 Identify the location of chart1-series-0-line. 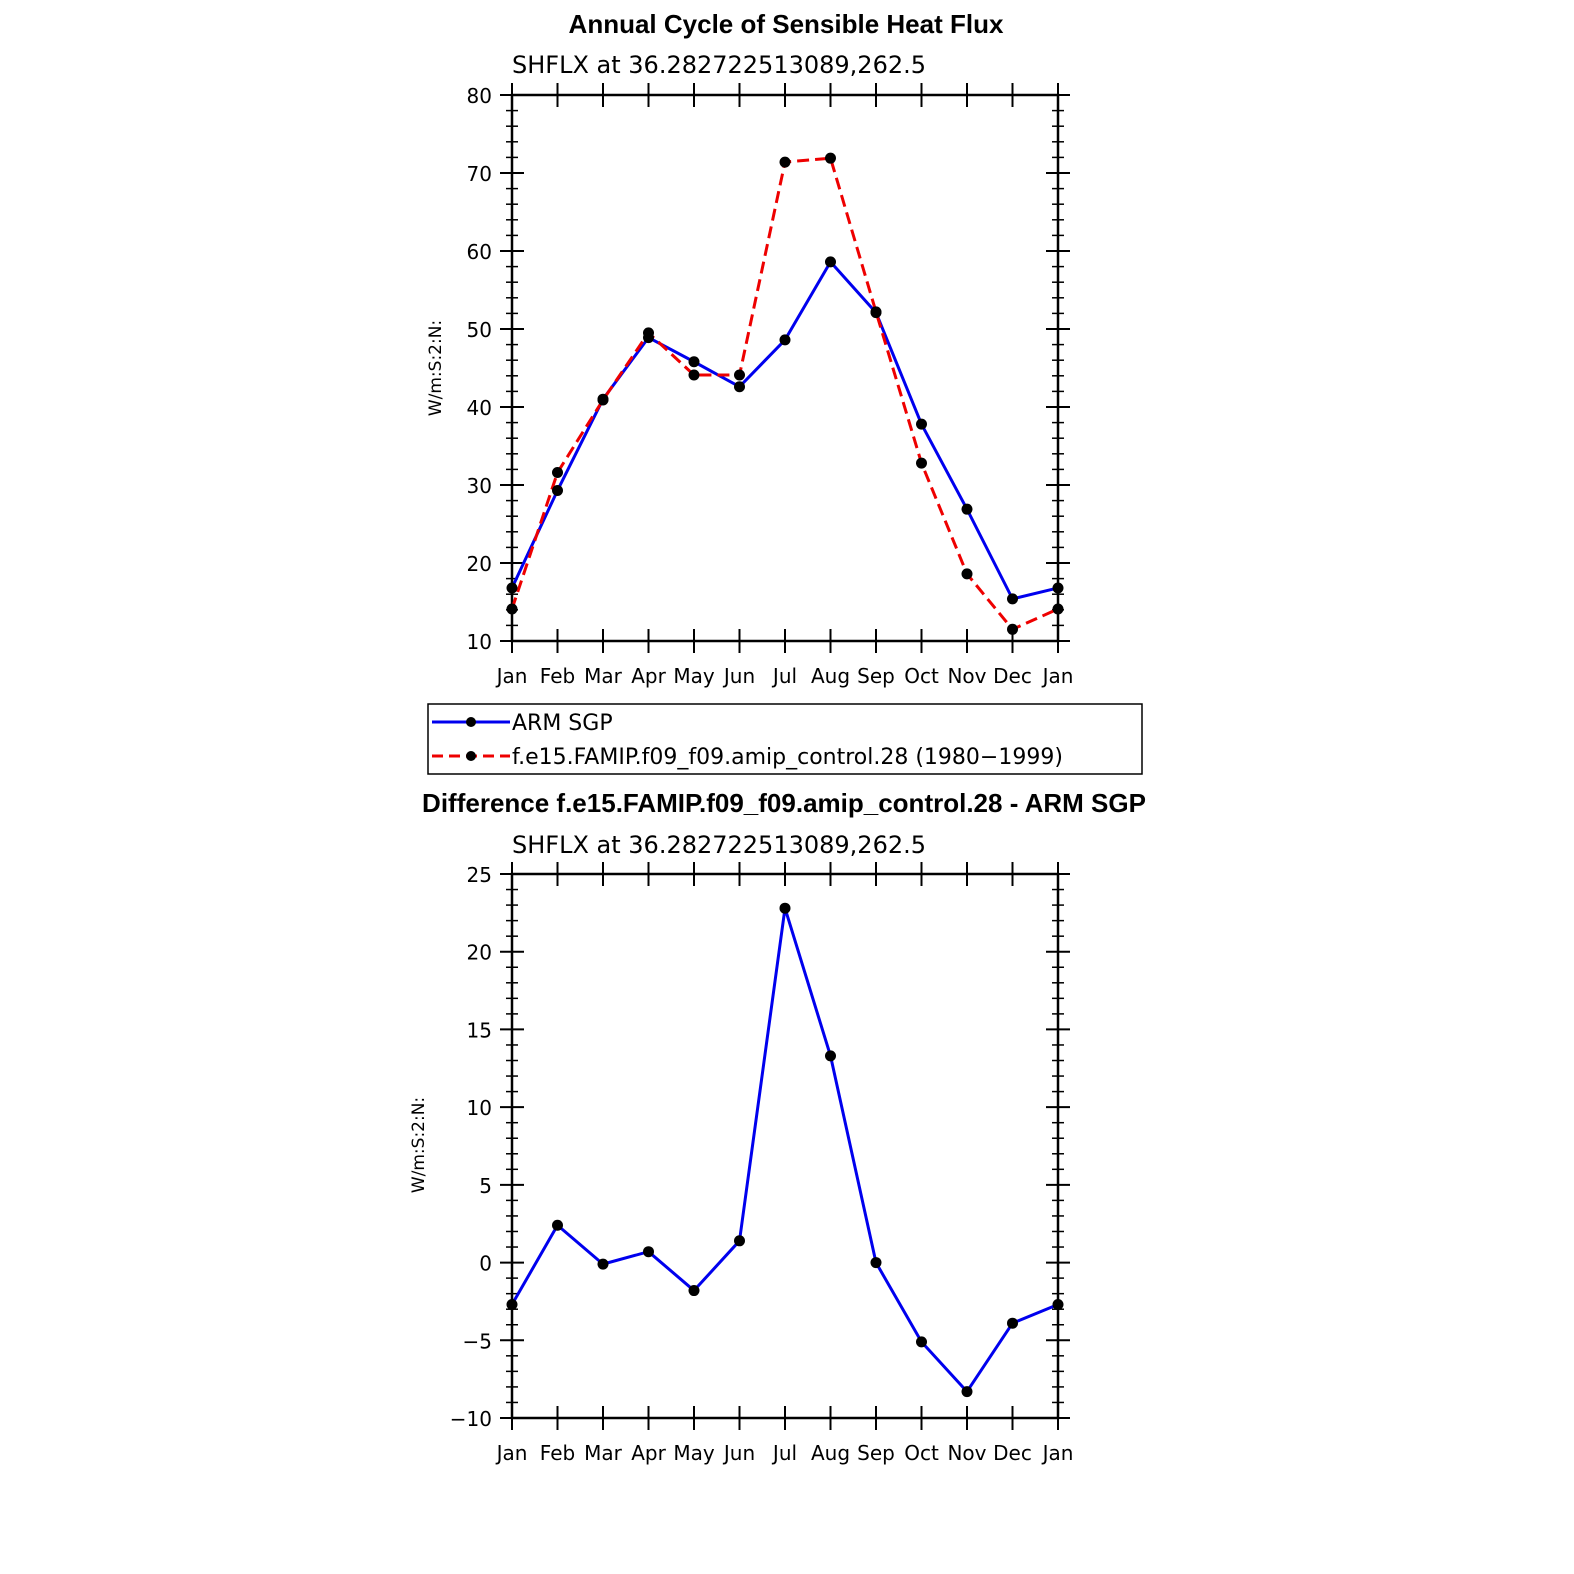
(784, 430).